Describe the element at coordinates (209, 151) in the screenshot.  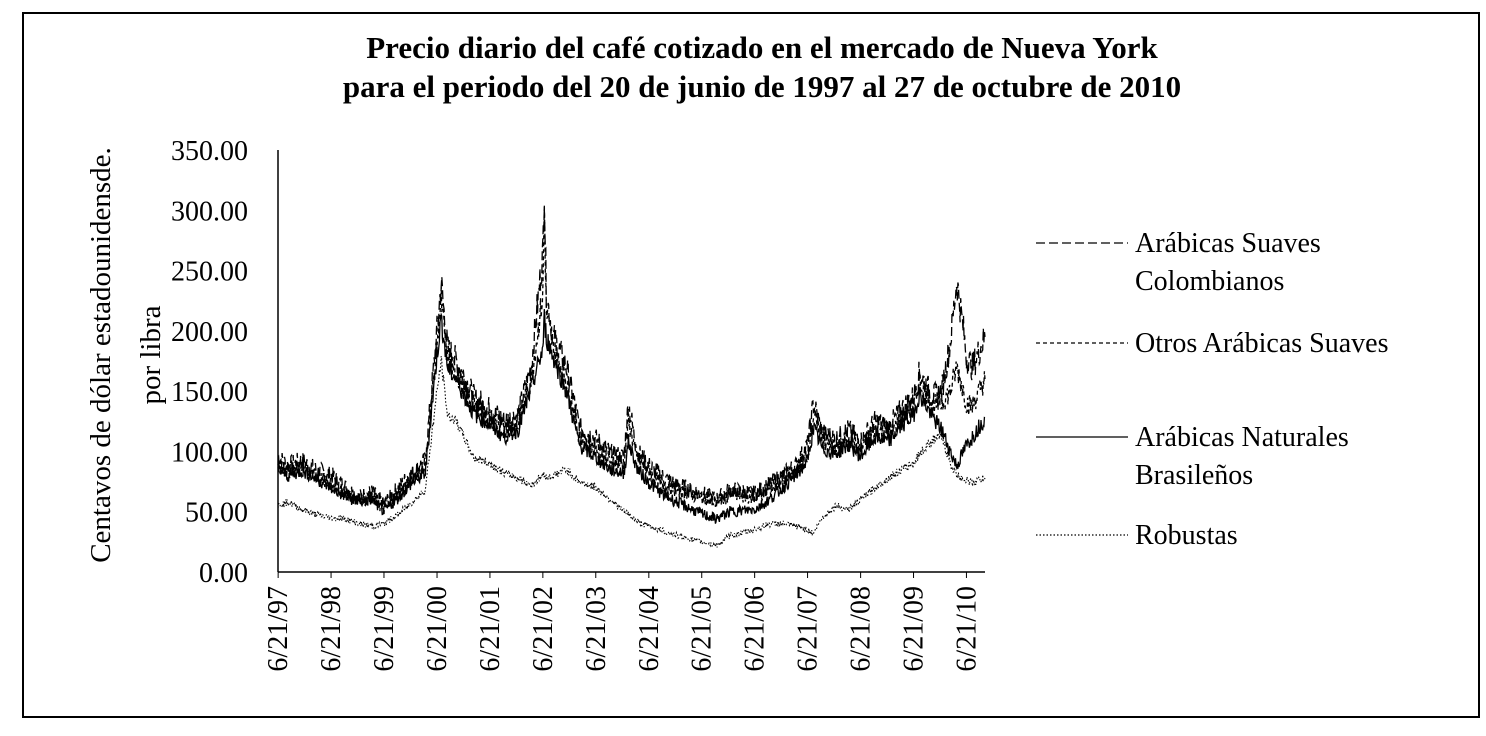
I see `y-tick-label: 350.00` at that location.